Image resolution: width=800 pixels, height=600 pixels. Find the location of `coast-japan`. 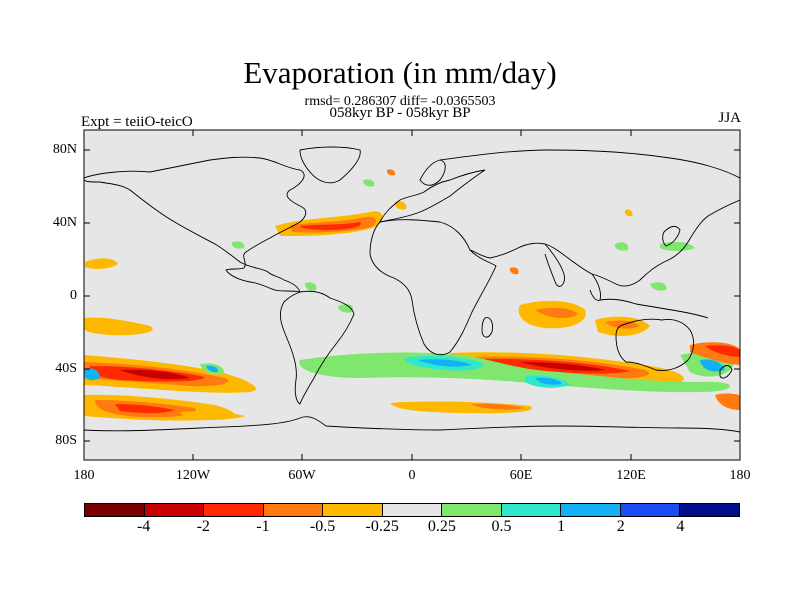

coast-japan is located at coordinates (671, 236).